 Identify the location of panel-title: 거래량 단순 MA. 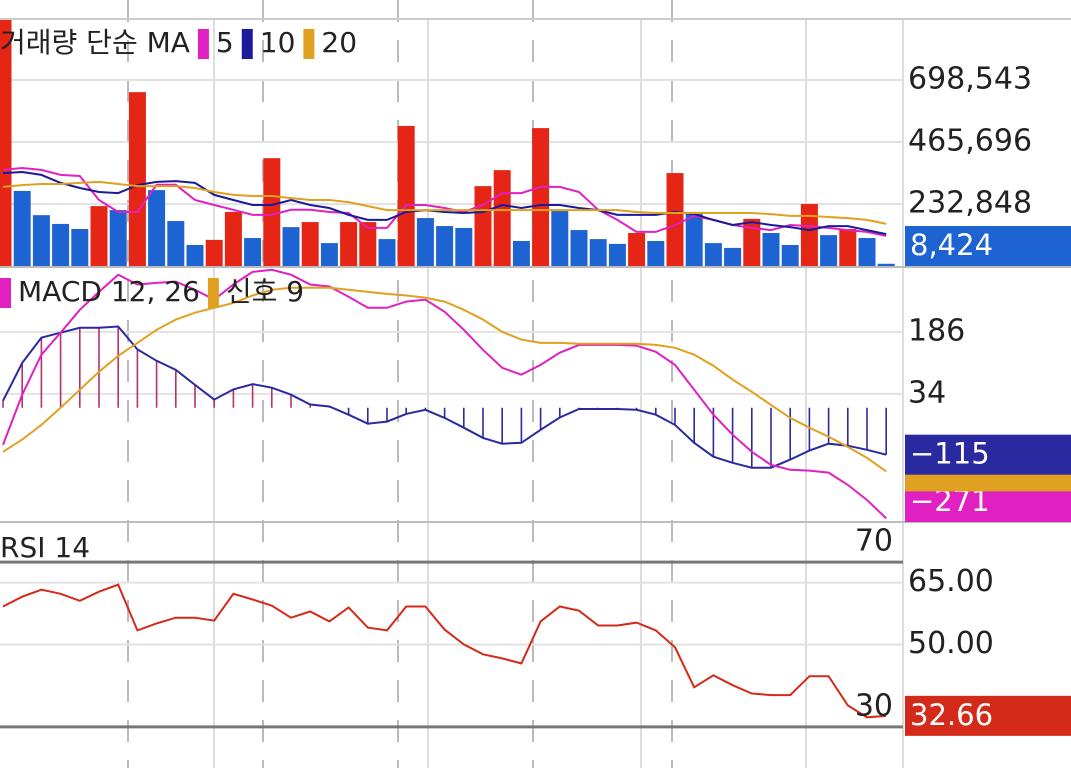
(95, 42).